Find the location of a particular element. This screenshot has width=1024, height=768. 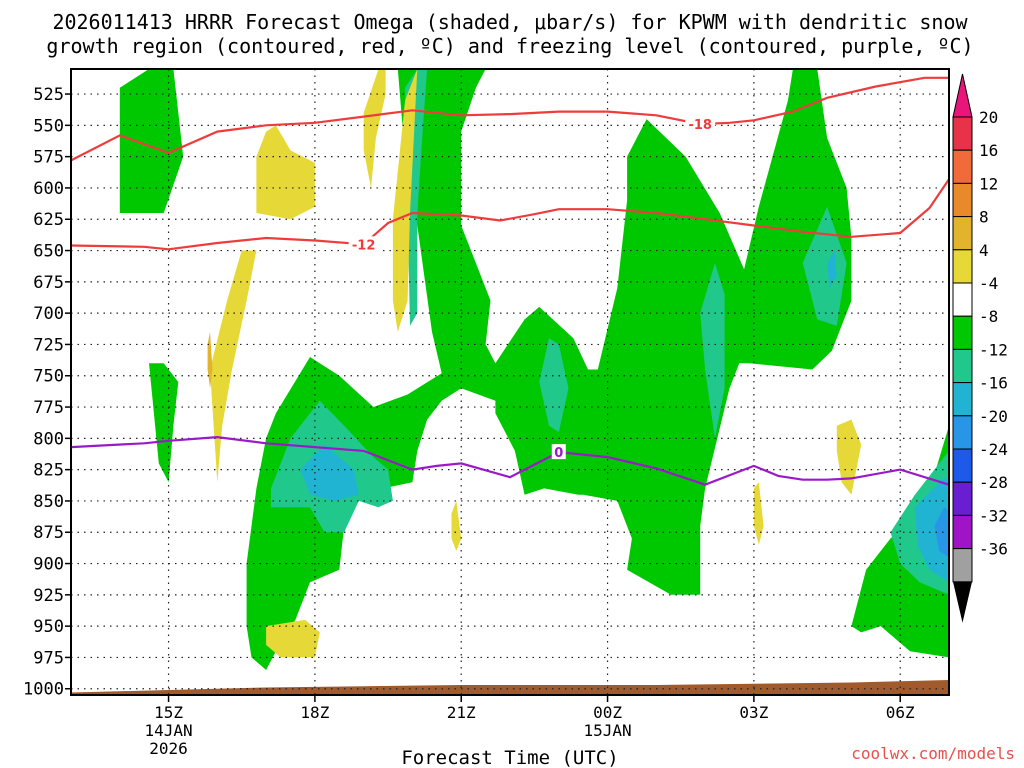

xtick-year-15Z: 2026 is located at coordinates (168, 748).